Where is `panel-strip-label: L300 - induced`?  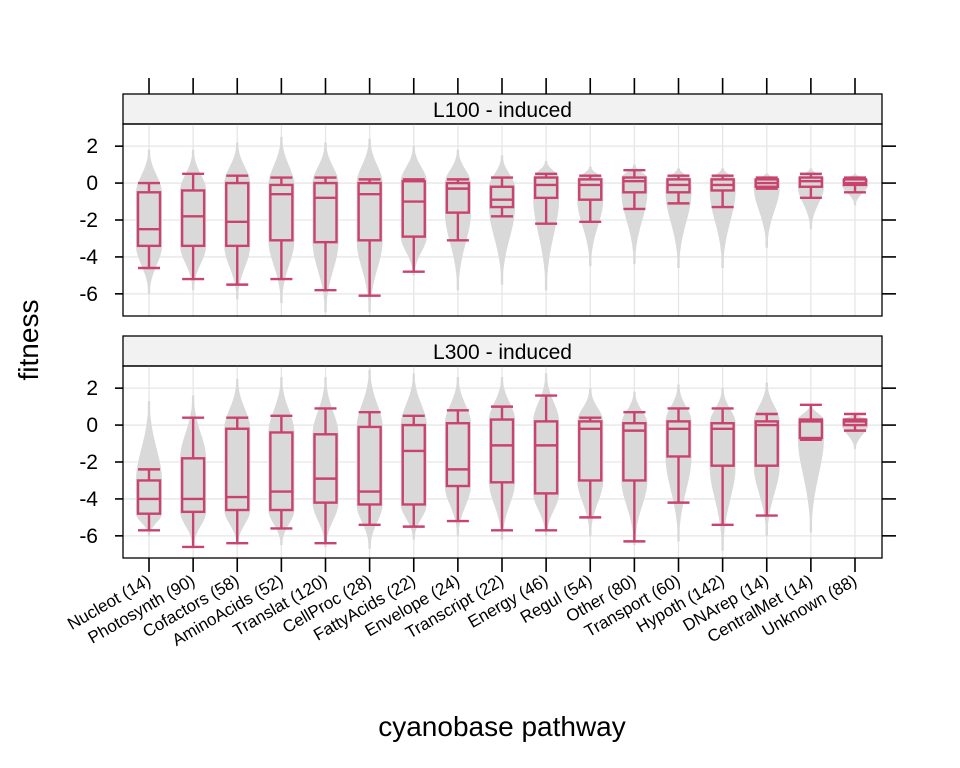 panel-strip-label: L300 - induced is located at coordinates (502, 352).